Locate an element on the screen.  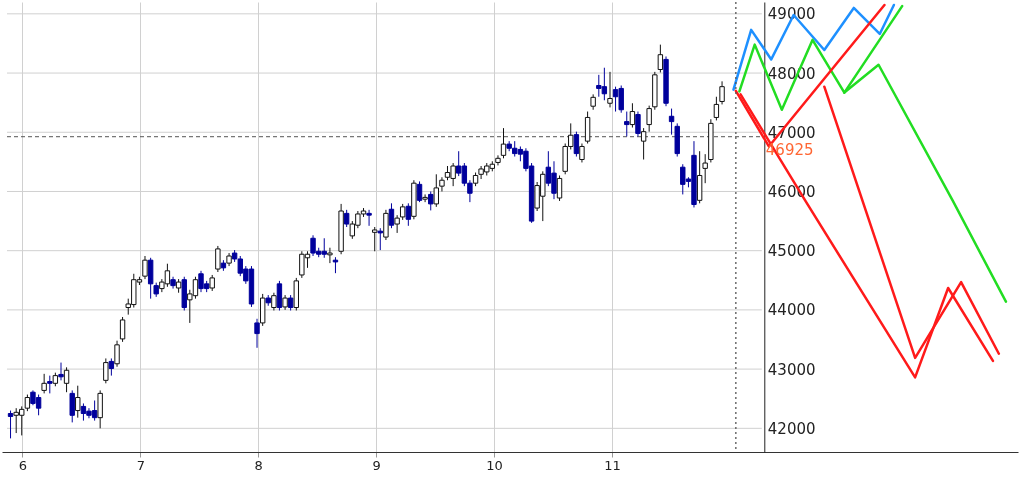
y-tick-label: 42000 is located at coordinates (791, 428).